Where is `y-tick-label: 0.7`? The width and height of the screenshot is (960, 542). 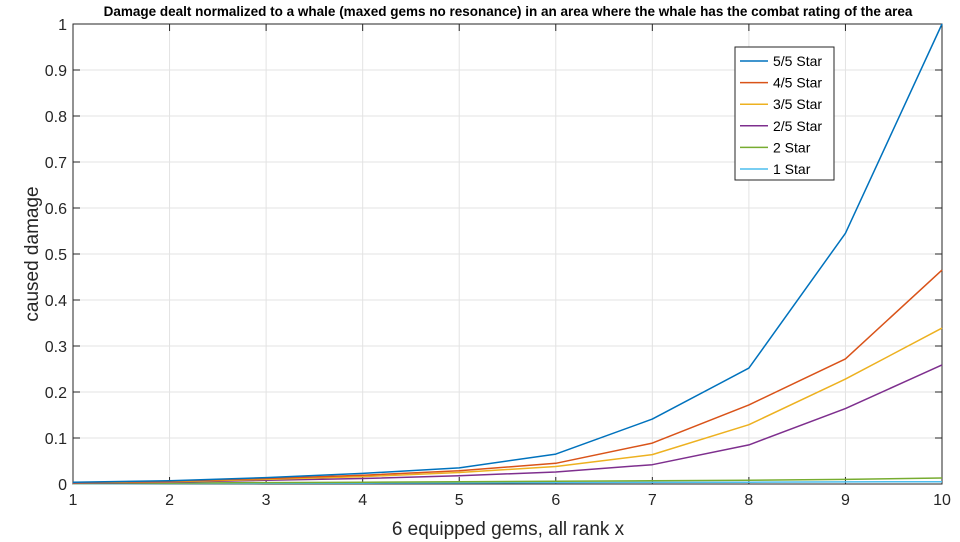 y-tick-label: 0.7 is located at coordinates (56, 163).